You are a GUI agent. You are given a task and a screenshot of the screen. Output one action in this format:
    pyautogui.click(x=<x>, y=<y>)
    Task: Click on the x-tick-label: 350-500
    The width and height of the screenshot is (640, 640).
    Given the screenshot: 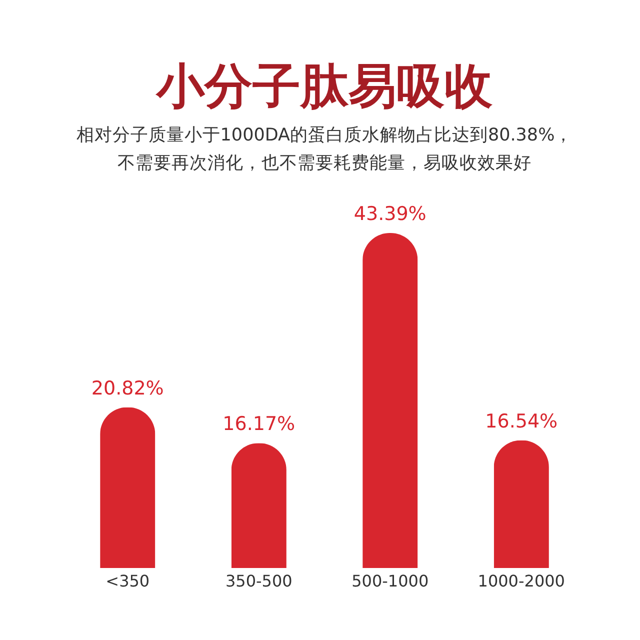 What is the action you would take?
    pyautogui.click(x=258, y=581)
    